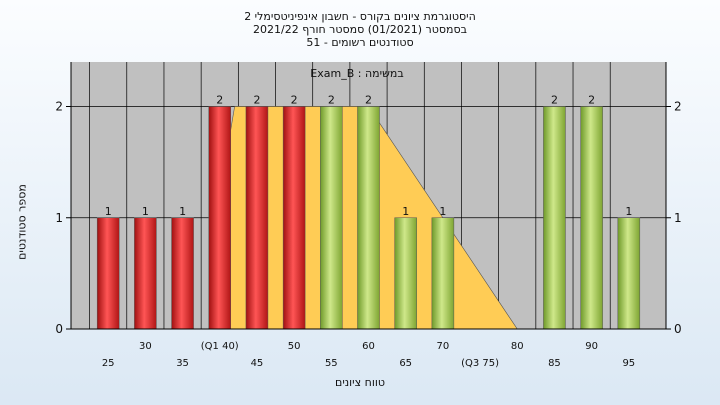 The image size is (720, 405). Describe the element at coordinates (517, 346) in the screenshot. I see `x-tick-label: 80` at that location.